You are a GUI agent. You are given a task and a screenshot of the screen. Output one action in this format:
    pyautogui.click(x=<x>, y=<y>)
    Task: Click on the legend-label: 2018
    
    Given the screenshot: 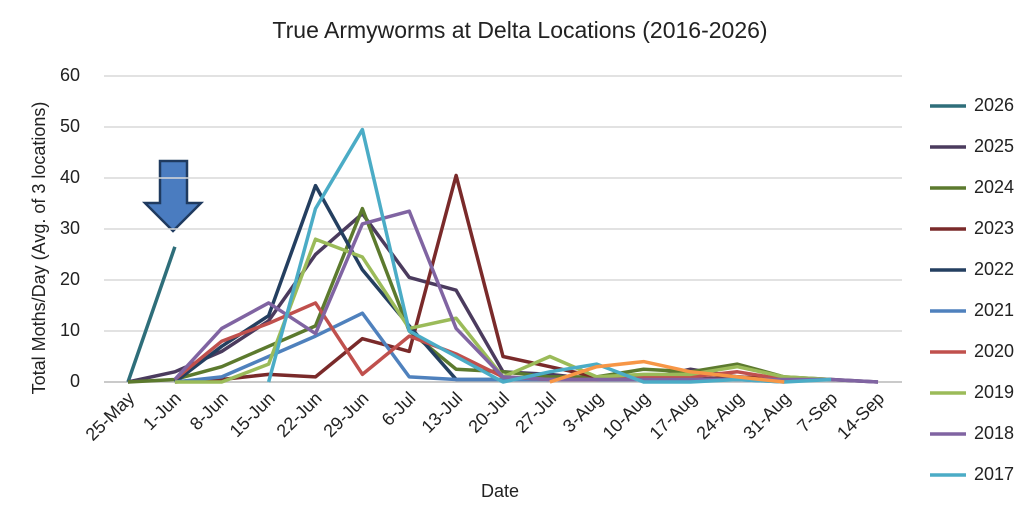 What is the action you would take?
    pyautogui.click(x=994, y=433)
    